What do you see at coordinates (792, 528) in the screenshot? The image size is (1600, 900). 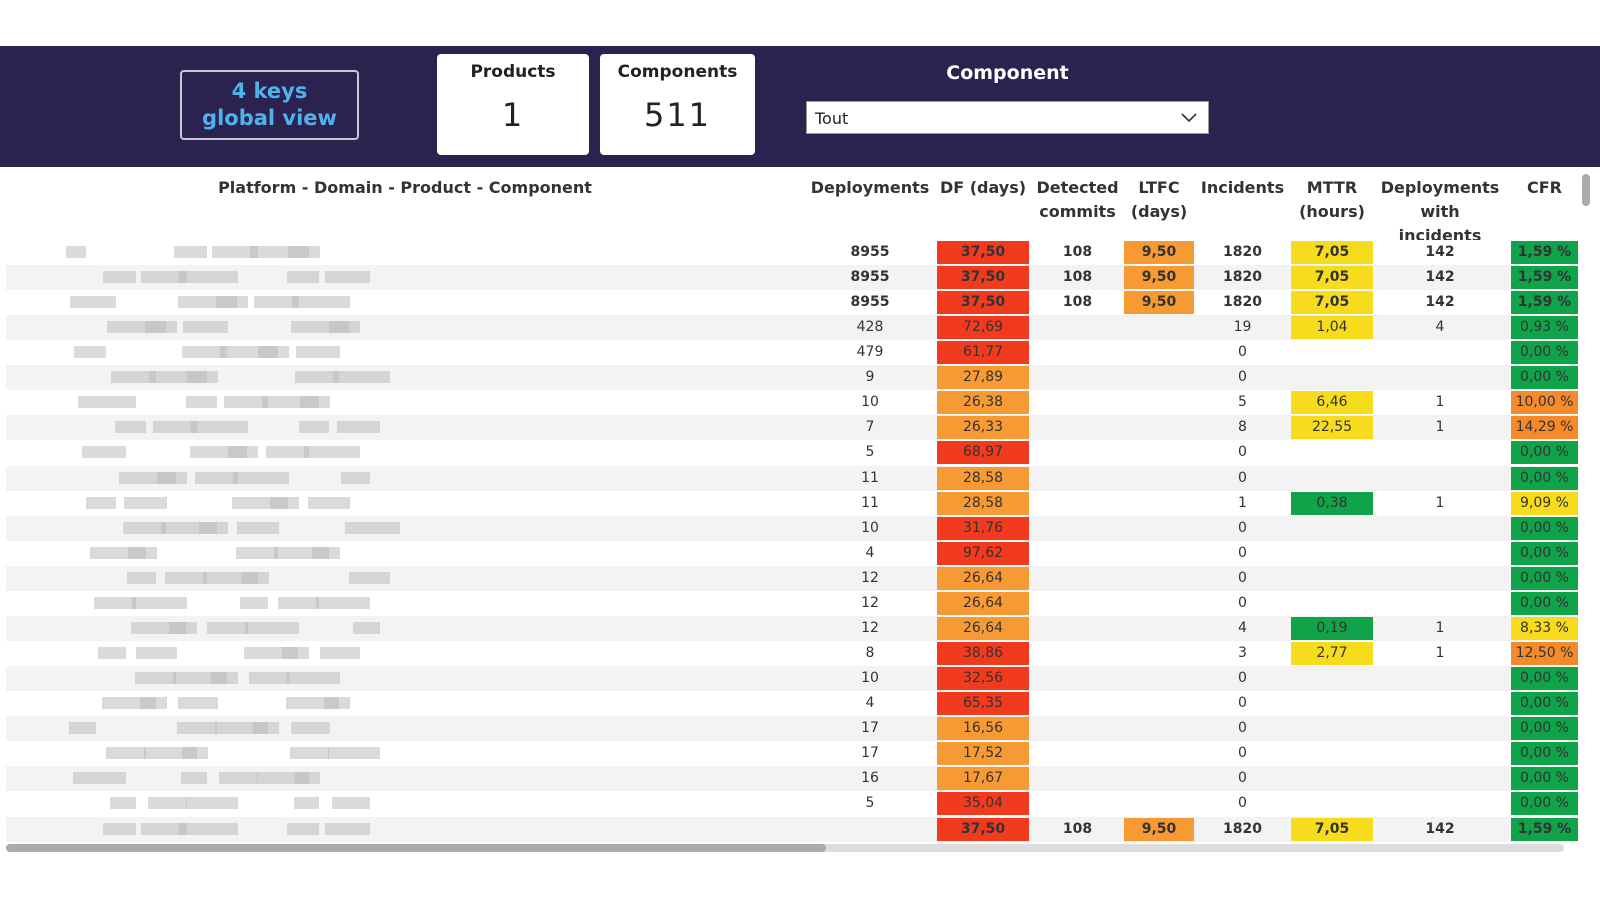 I see `table-row: 10 31,76 0 0,00 %` at bounding box center [792, 528].